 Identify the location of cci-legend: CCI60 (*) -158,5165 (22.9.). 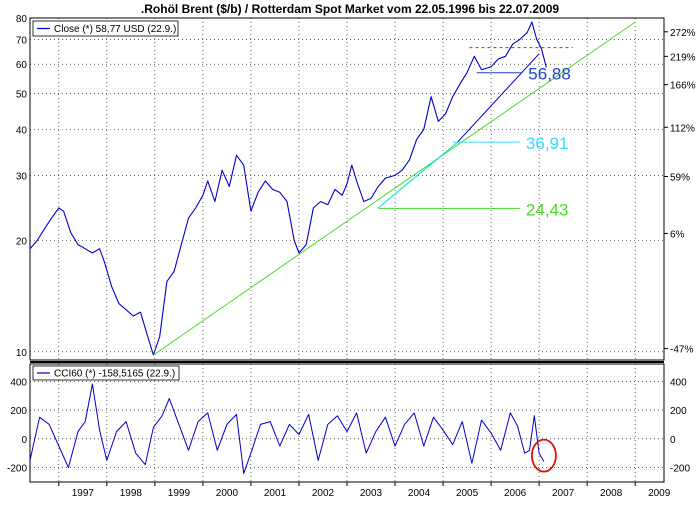
(106, 373).